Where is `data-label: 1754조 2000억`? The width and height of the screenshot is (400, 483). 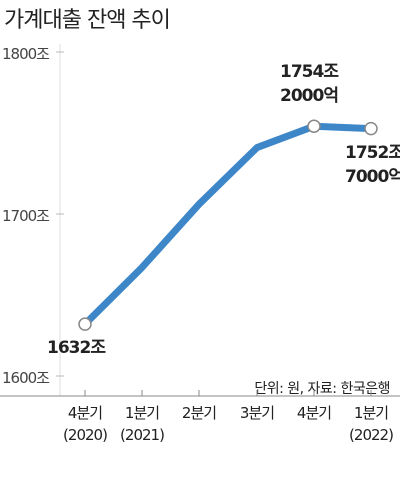 data-label: 1754조 2000억 is located at coordinates (309, 84).